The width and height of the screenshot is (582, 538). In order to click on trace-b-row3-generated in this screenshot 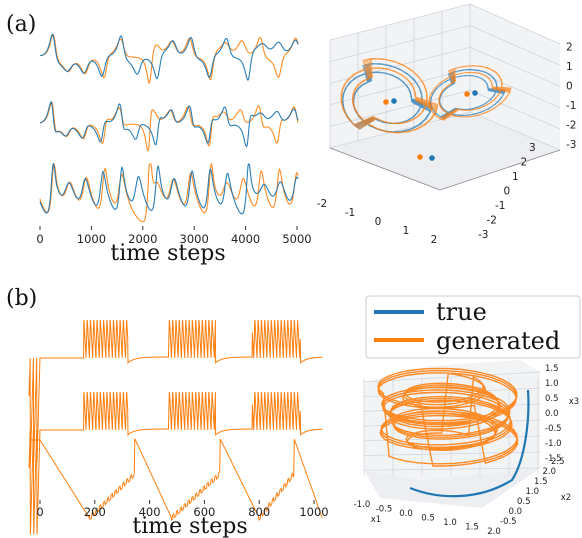, I will do `click(176, 480)`.